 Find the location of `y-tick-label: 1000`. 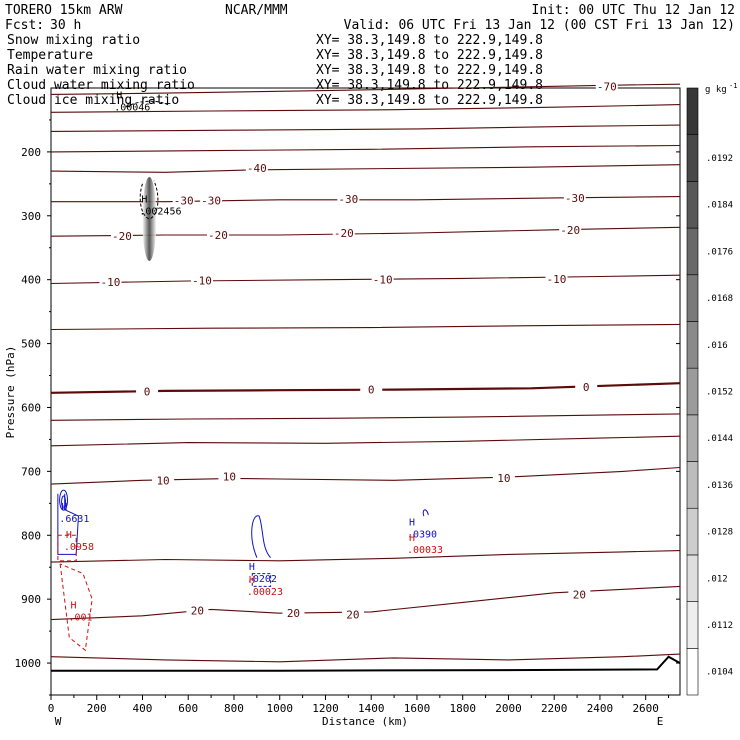

y-tick-label: 1000 is located at coordinates (28, 663).